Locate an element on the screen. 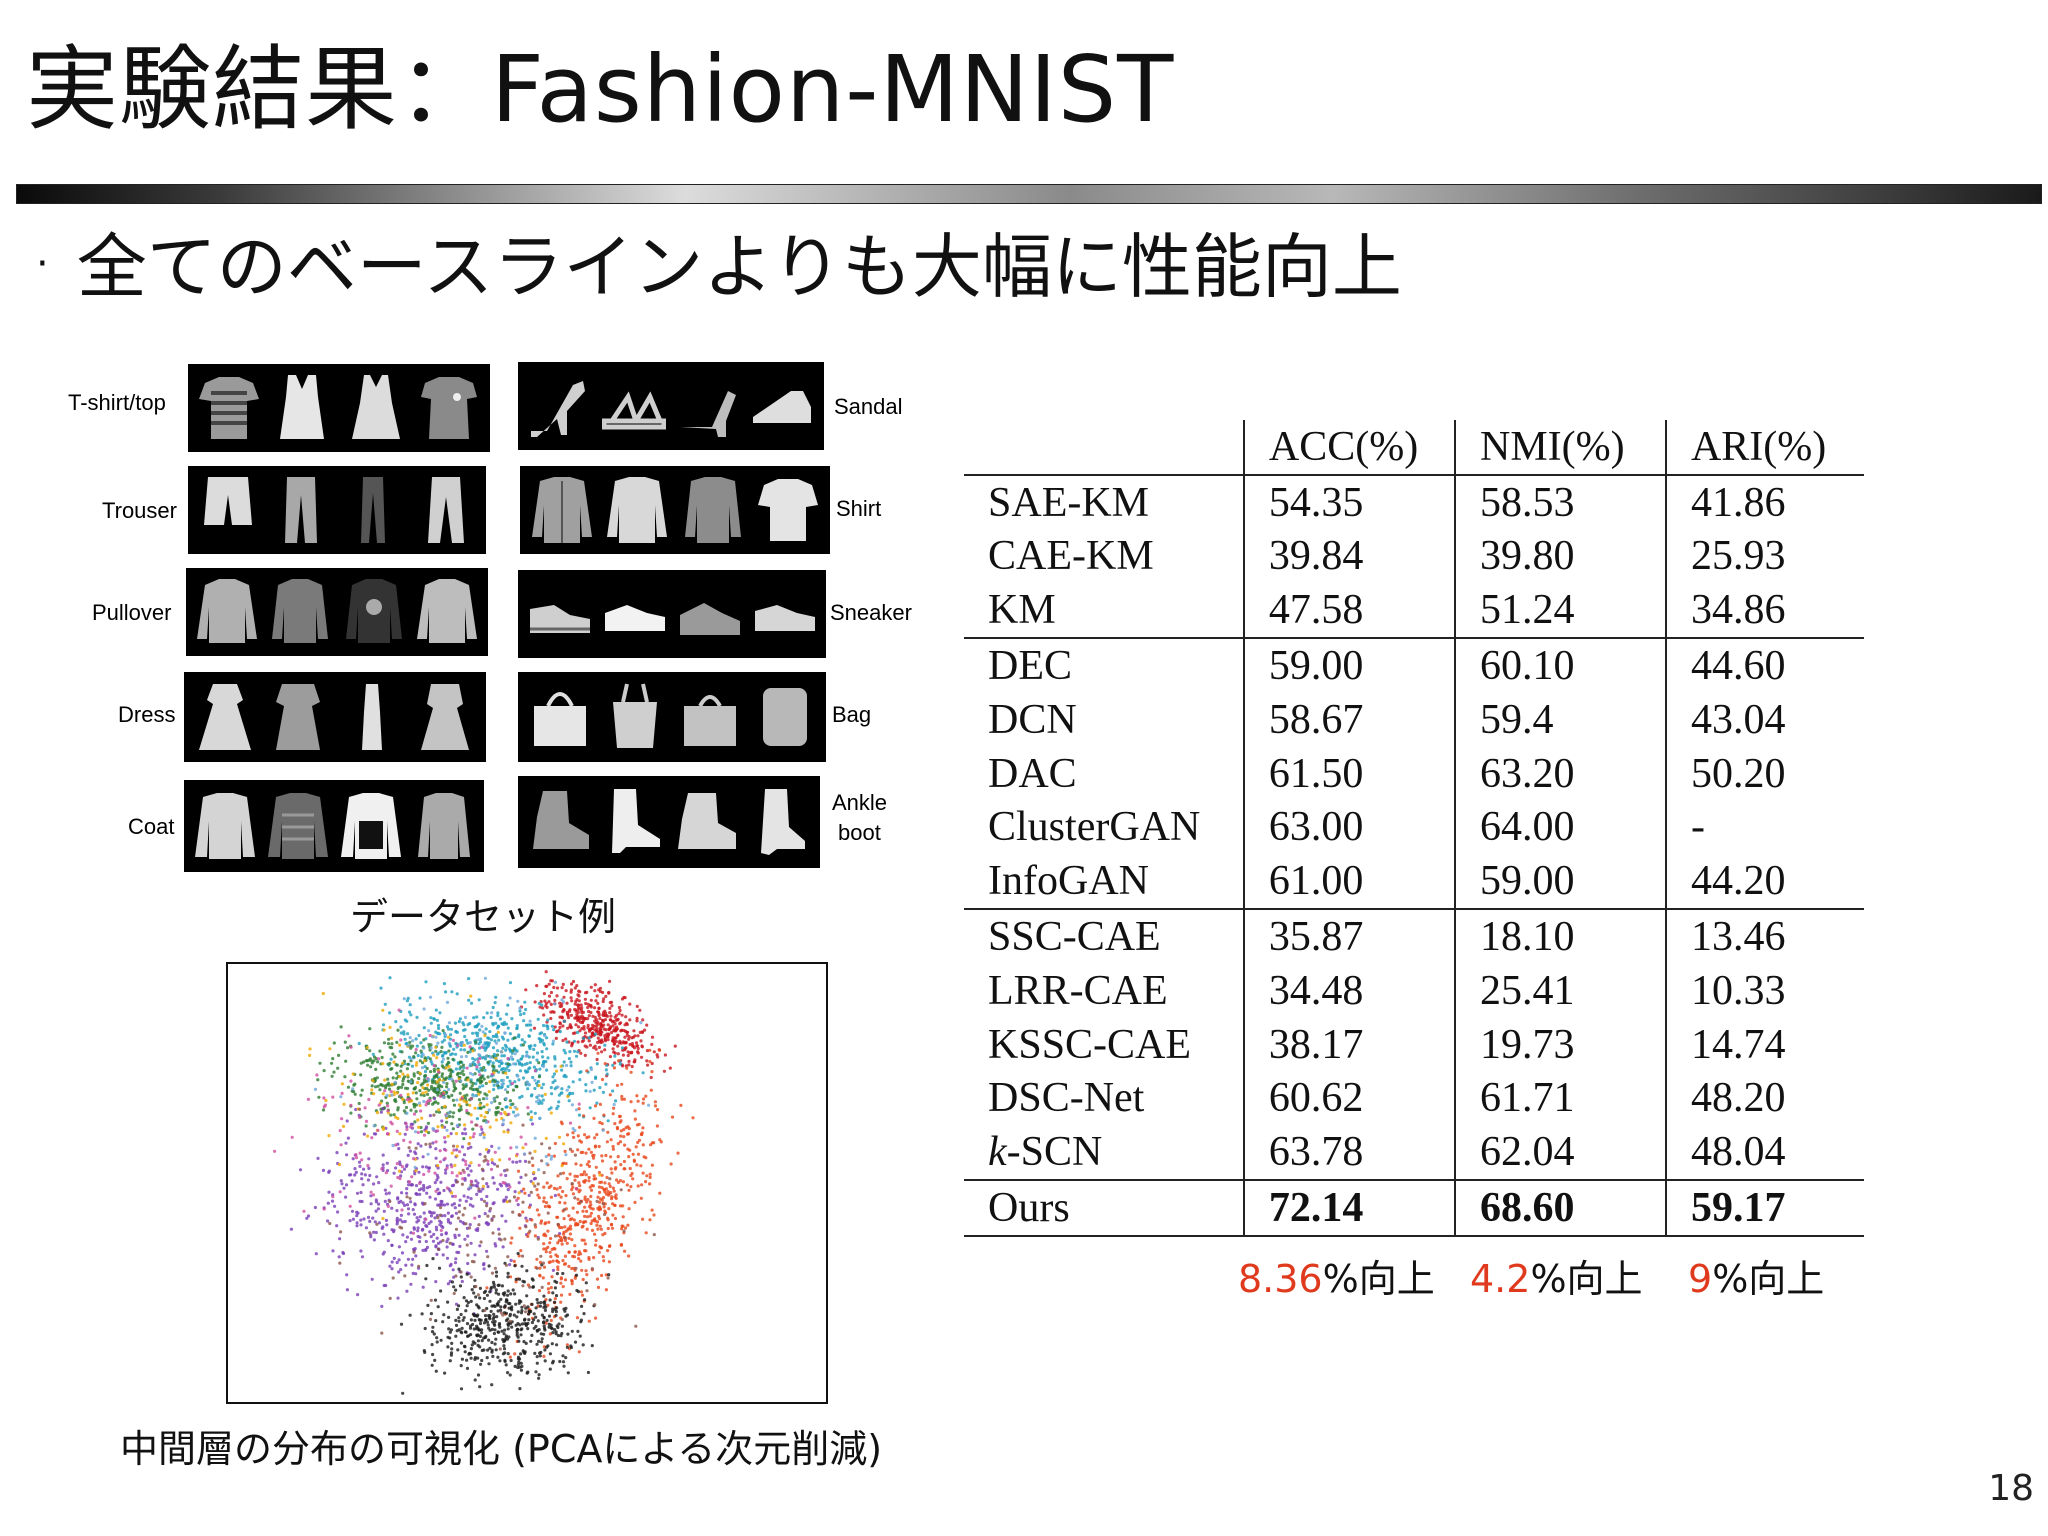 This screenshot has width=2048, height=1536. method-cell: SSC-CAE is located at coordinates (1074, 937).